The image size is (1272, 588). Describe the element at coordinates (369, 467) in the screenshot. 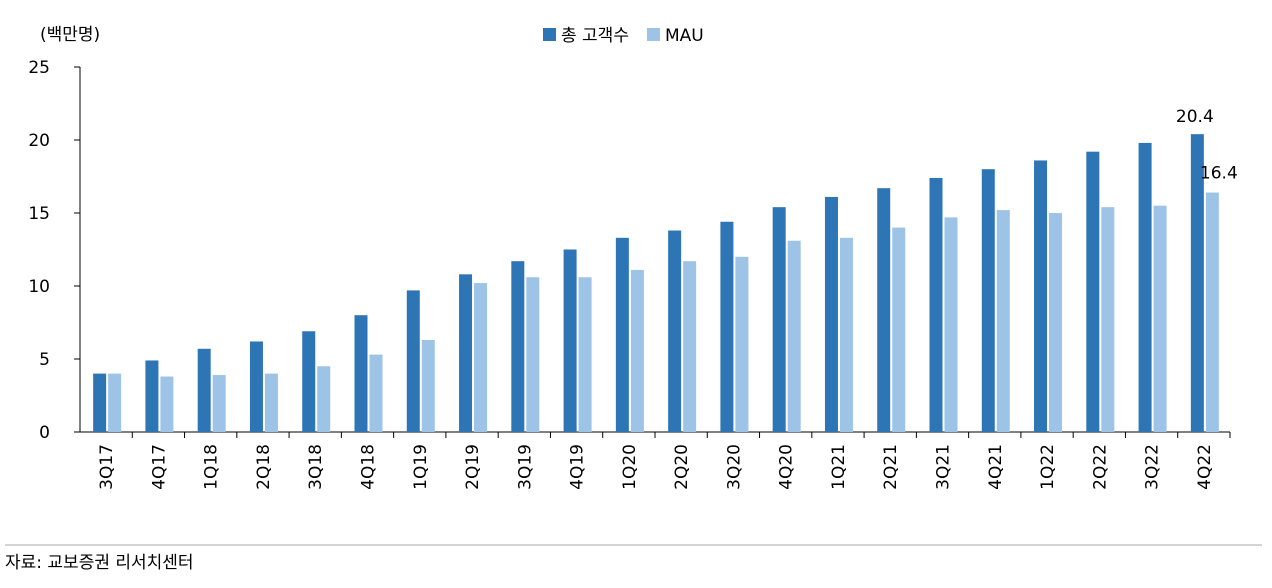

I see `x-tick-label: 4Q18` at that location.